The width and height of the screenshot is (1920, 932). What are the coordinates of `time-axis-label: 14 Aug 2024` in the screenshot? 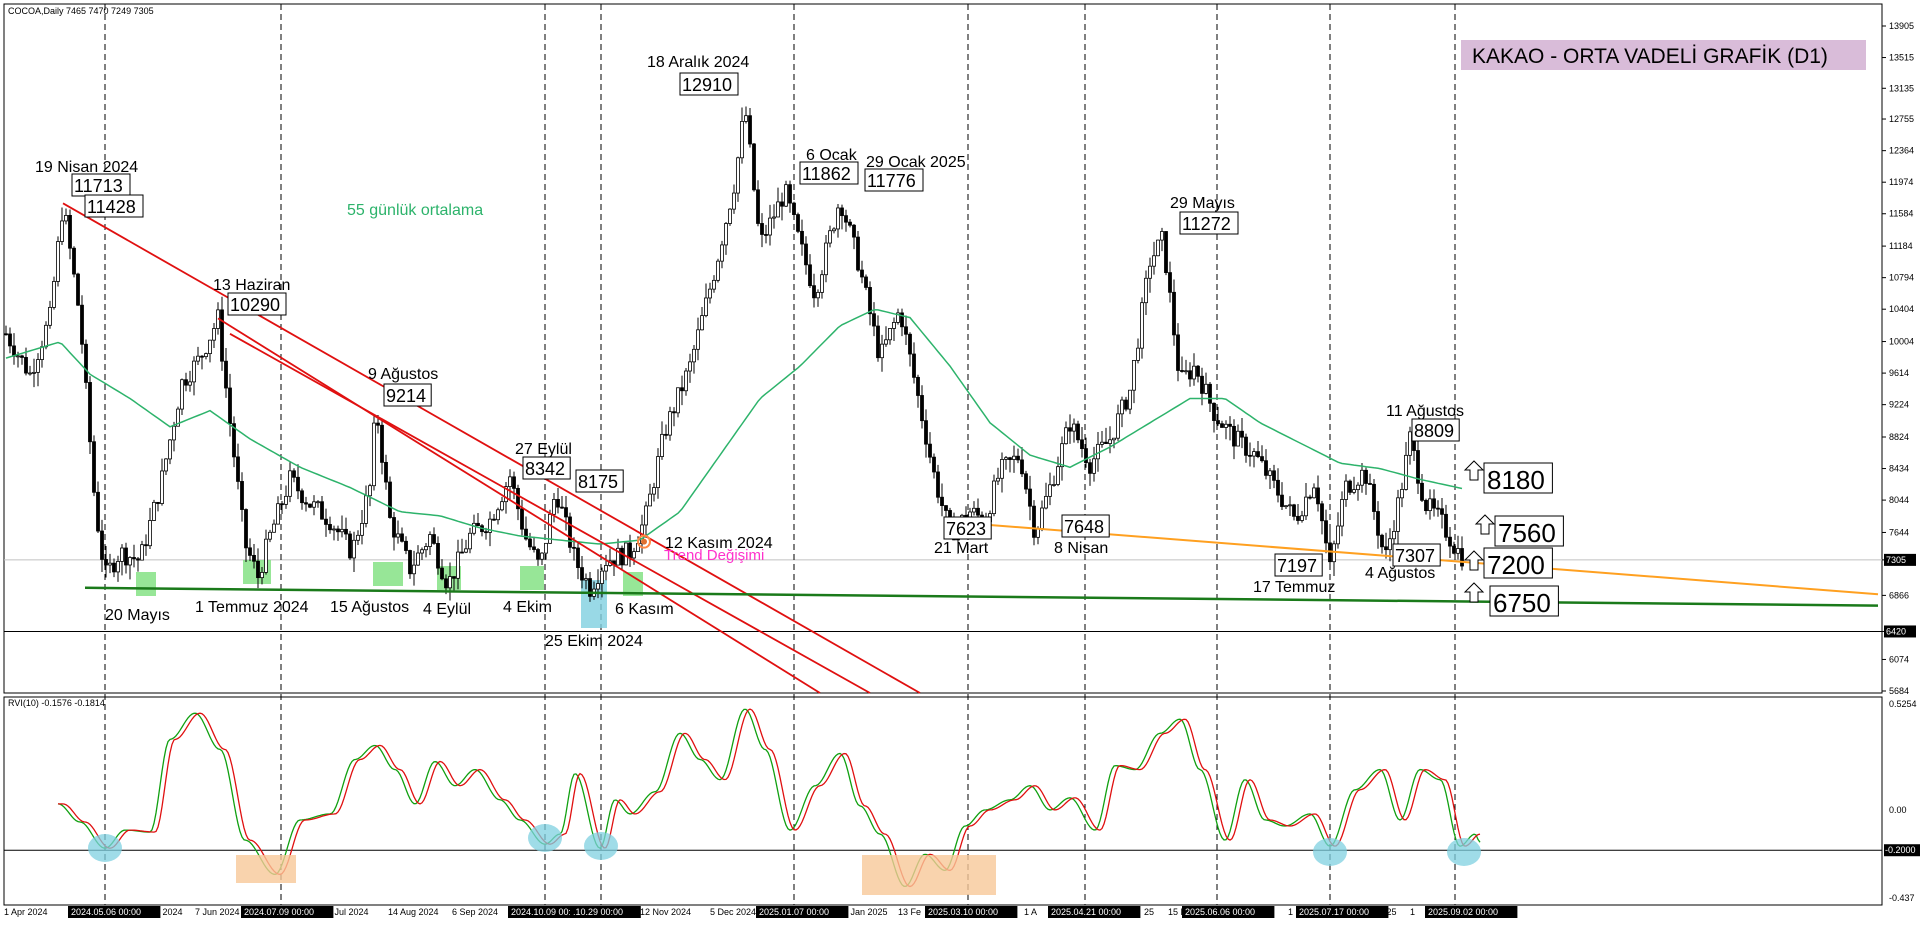 It's located at (413, 912).